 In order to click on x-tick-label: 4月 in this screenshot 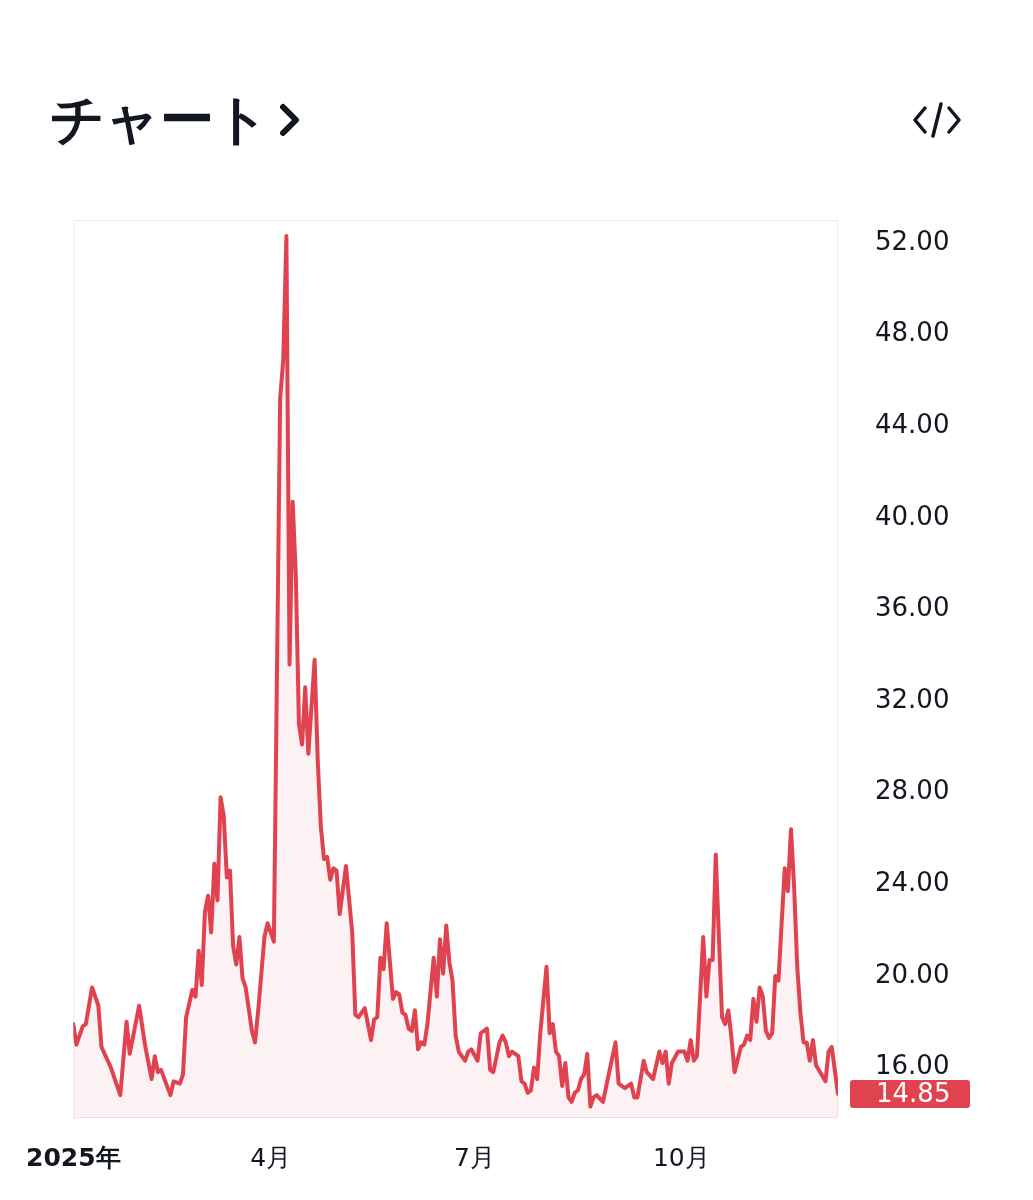, I will do `click(271, 1157)`.